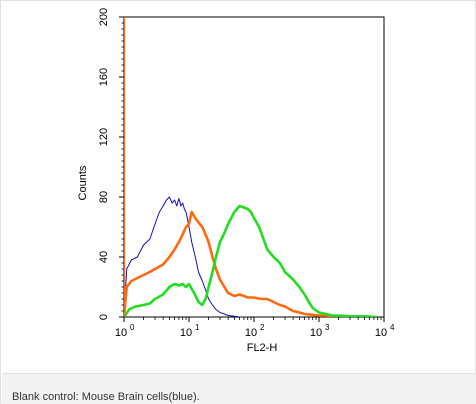  I want to click on x-tick-exponent: 1, so click(197, 327).